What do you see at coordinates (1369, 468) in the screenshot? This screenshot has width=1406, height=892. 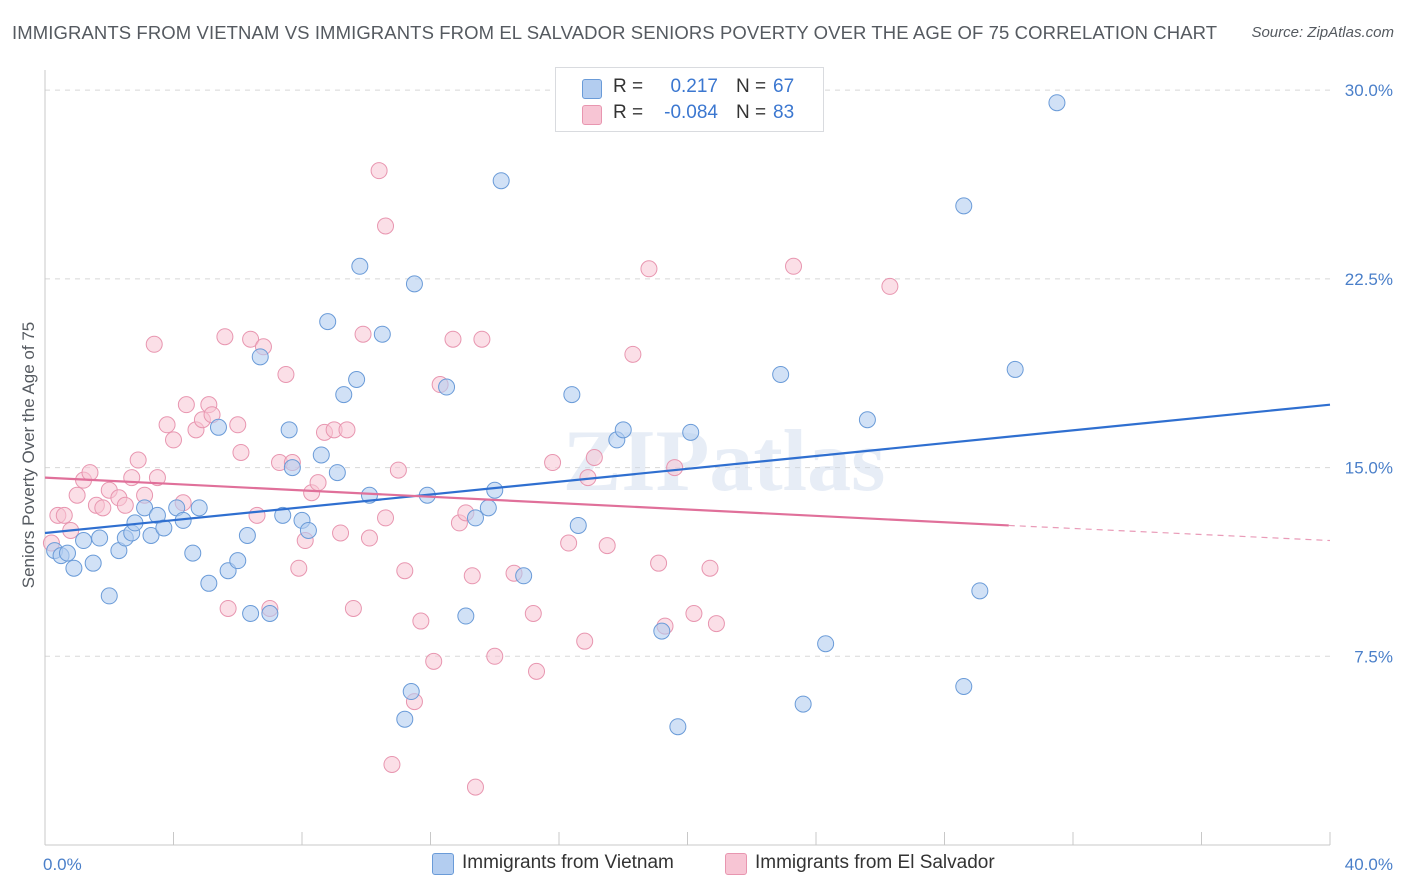 I see `y-tick-label: 15.0%` at bounding box center [1369, 468].